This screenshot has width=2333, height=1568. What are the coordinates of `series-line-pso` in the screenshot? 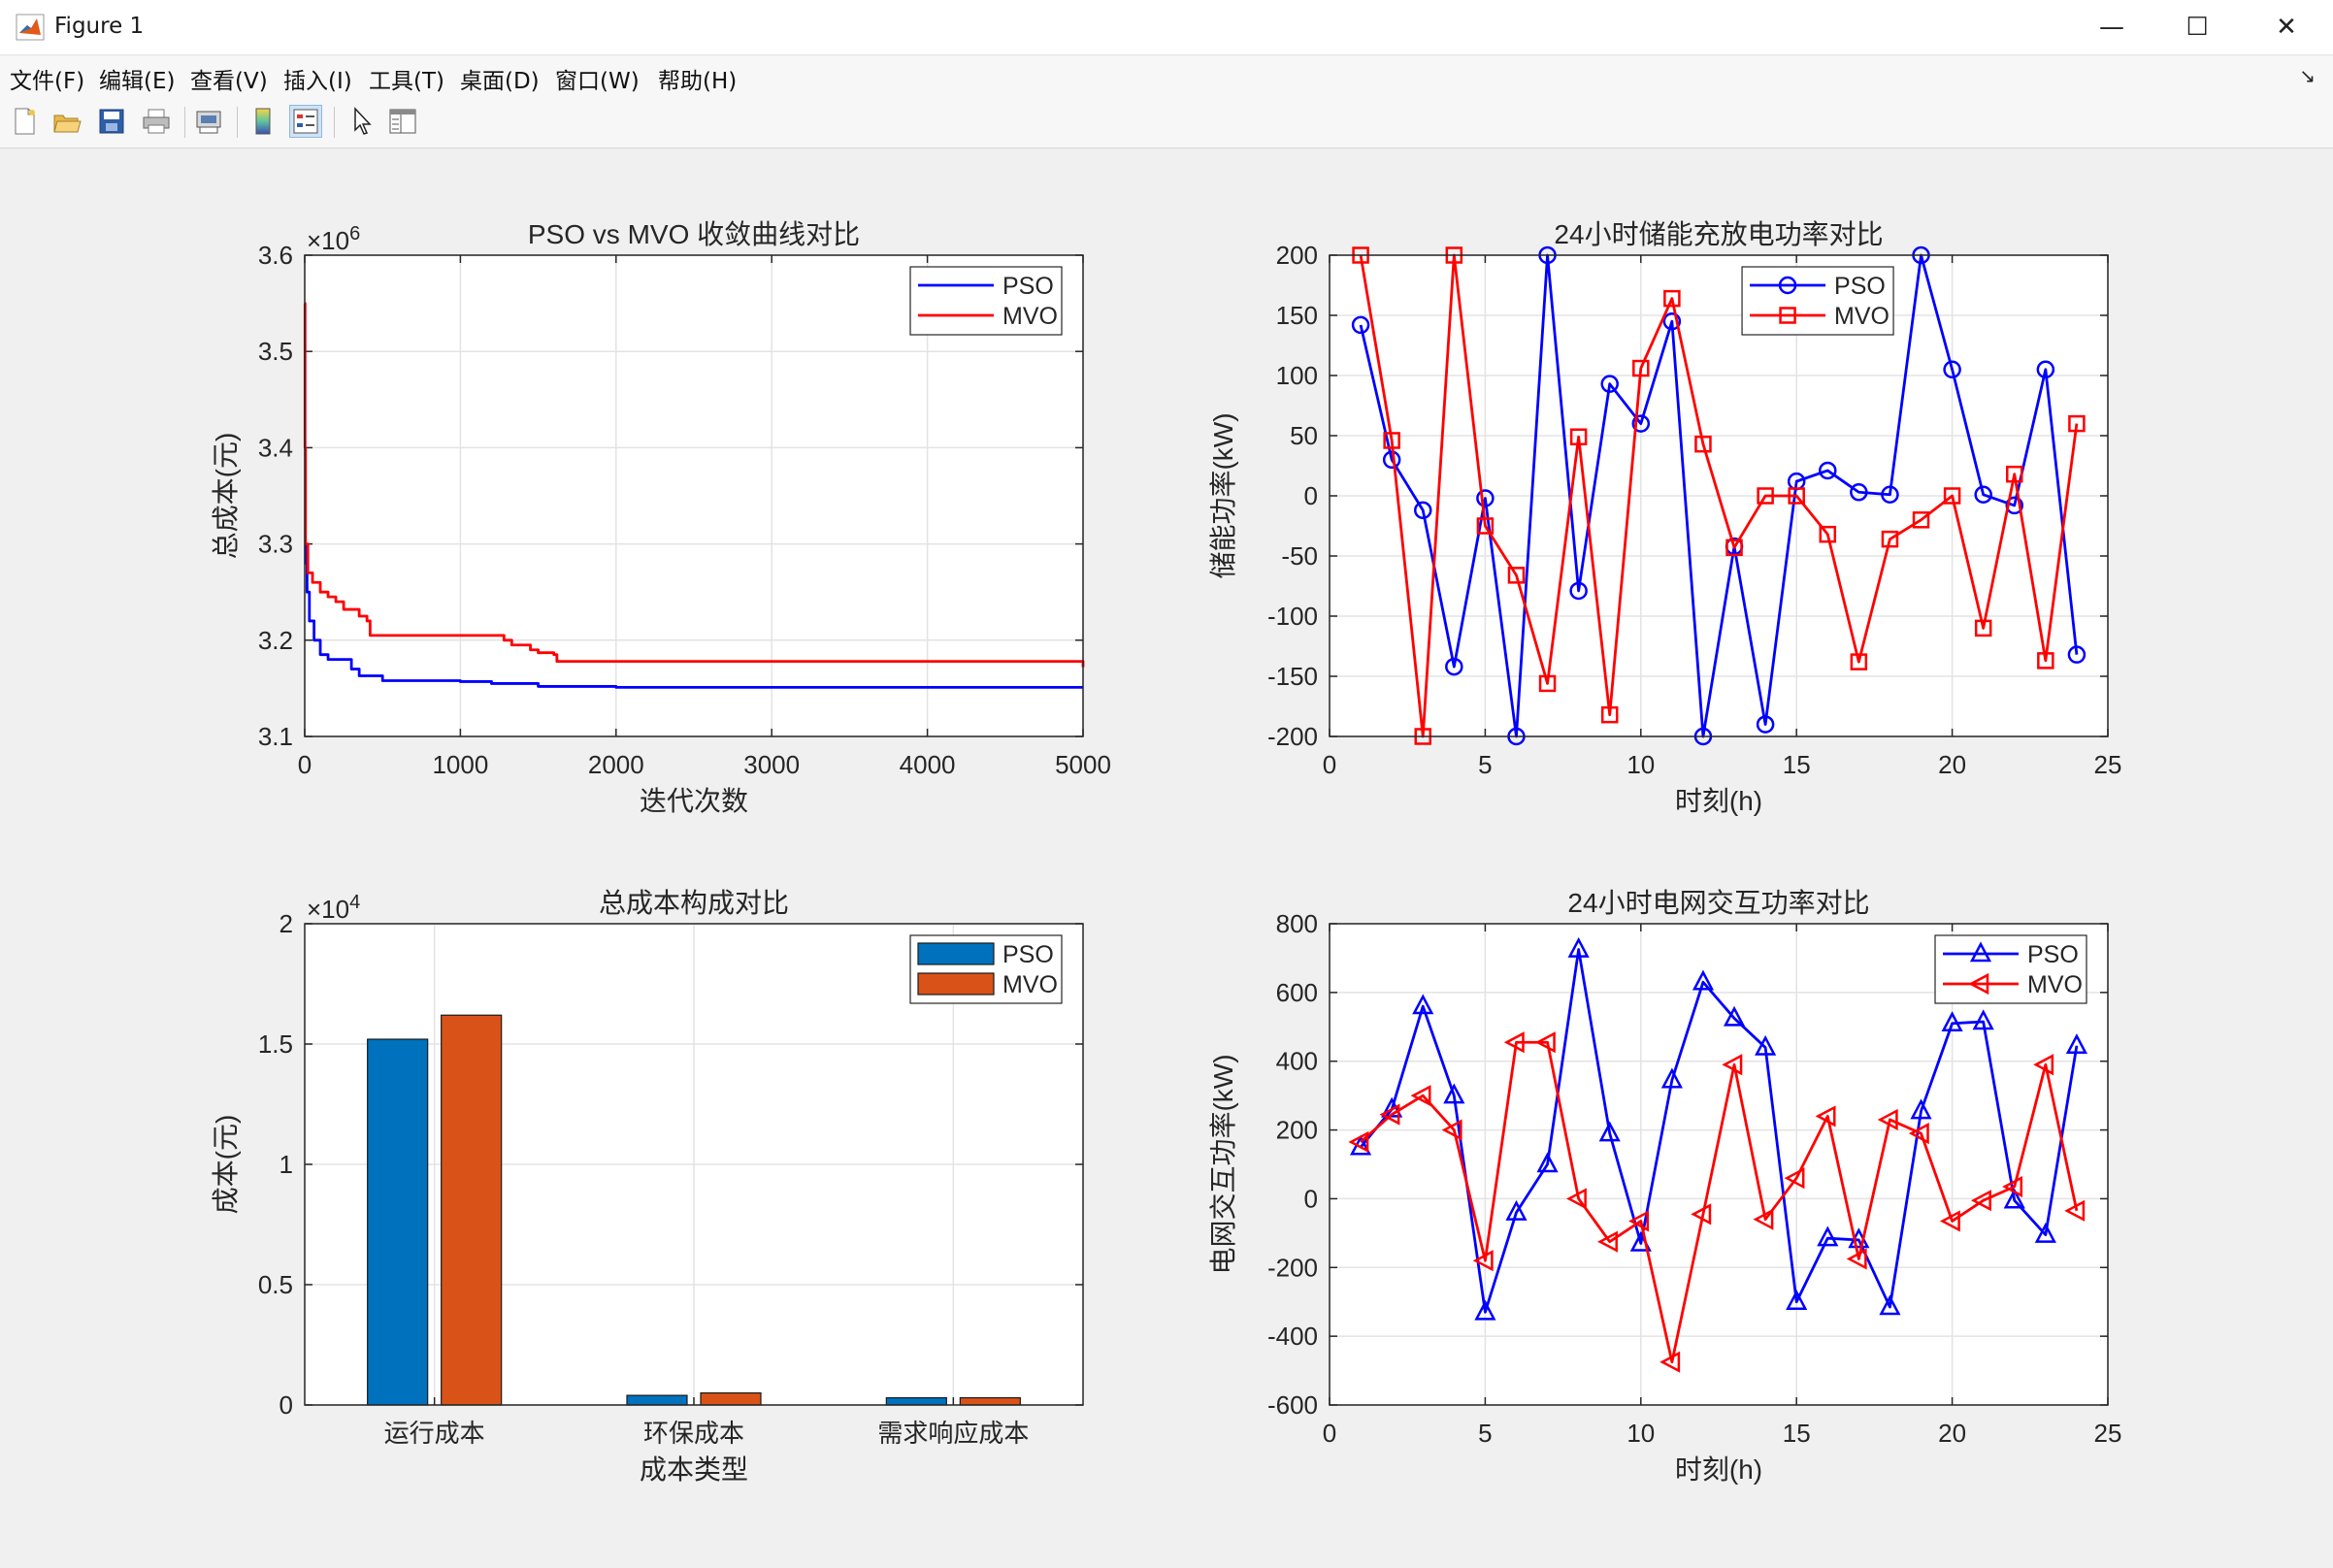 It's located at (1719, 495).